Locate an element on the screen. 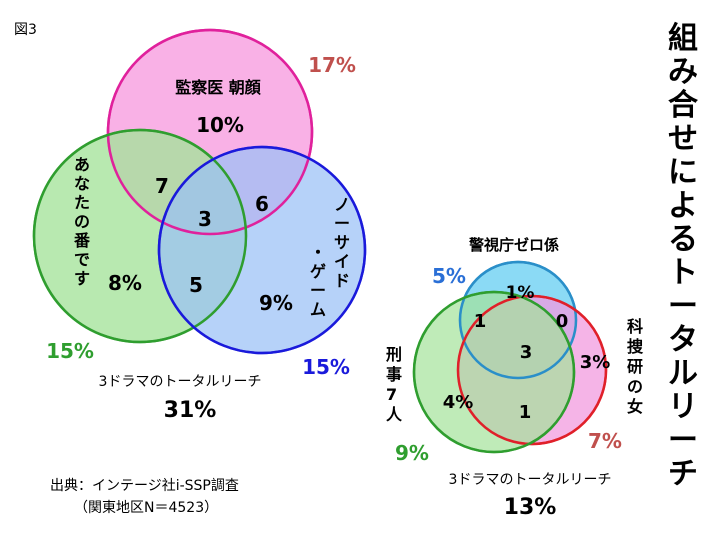 The image size is (714, 536). outline-keiji is located at coordinates (494, 372).